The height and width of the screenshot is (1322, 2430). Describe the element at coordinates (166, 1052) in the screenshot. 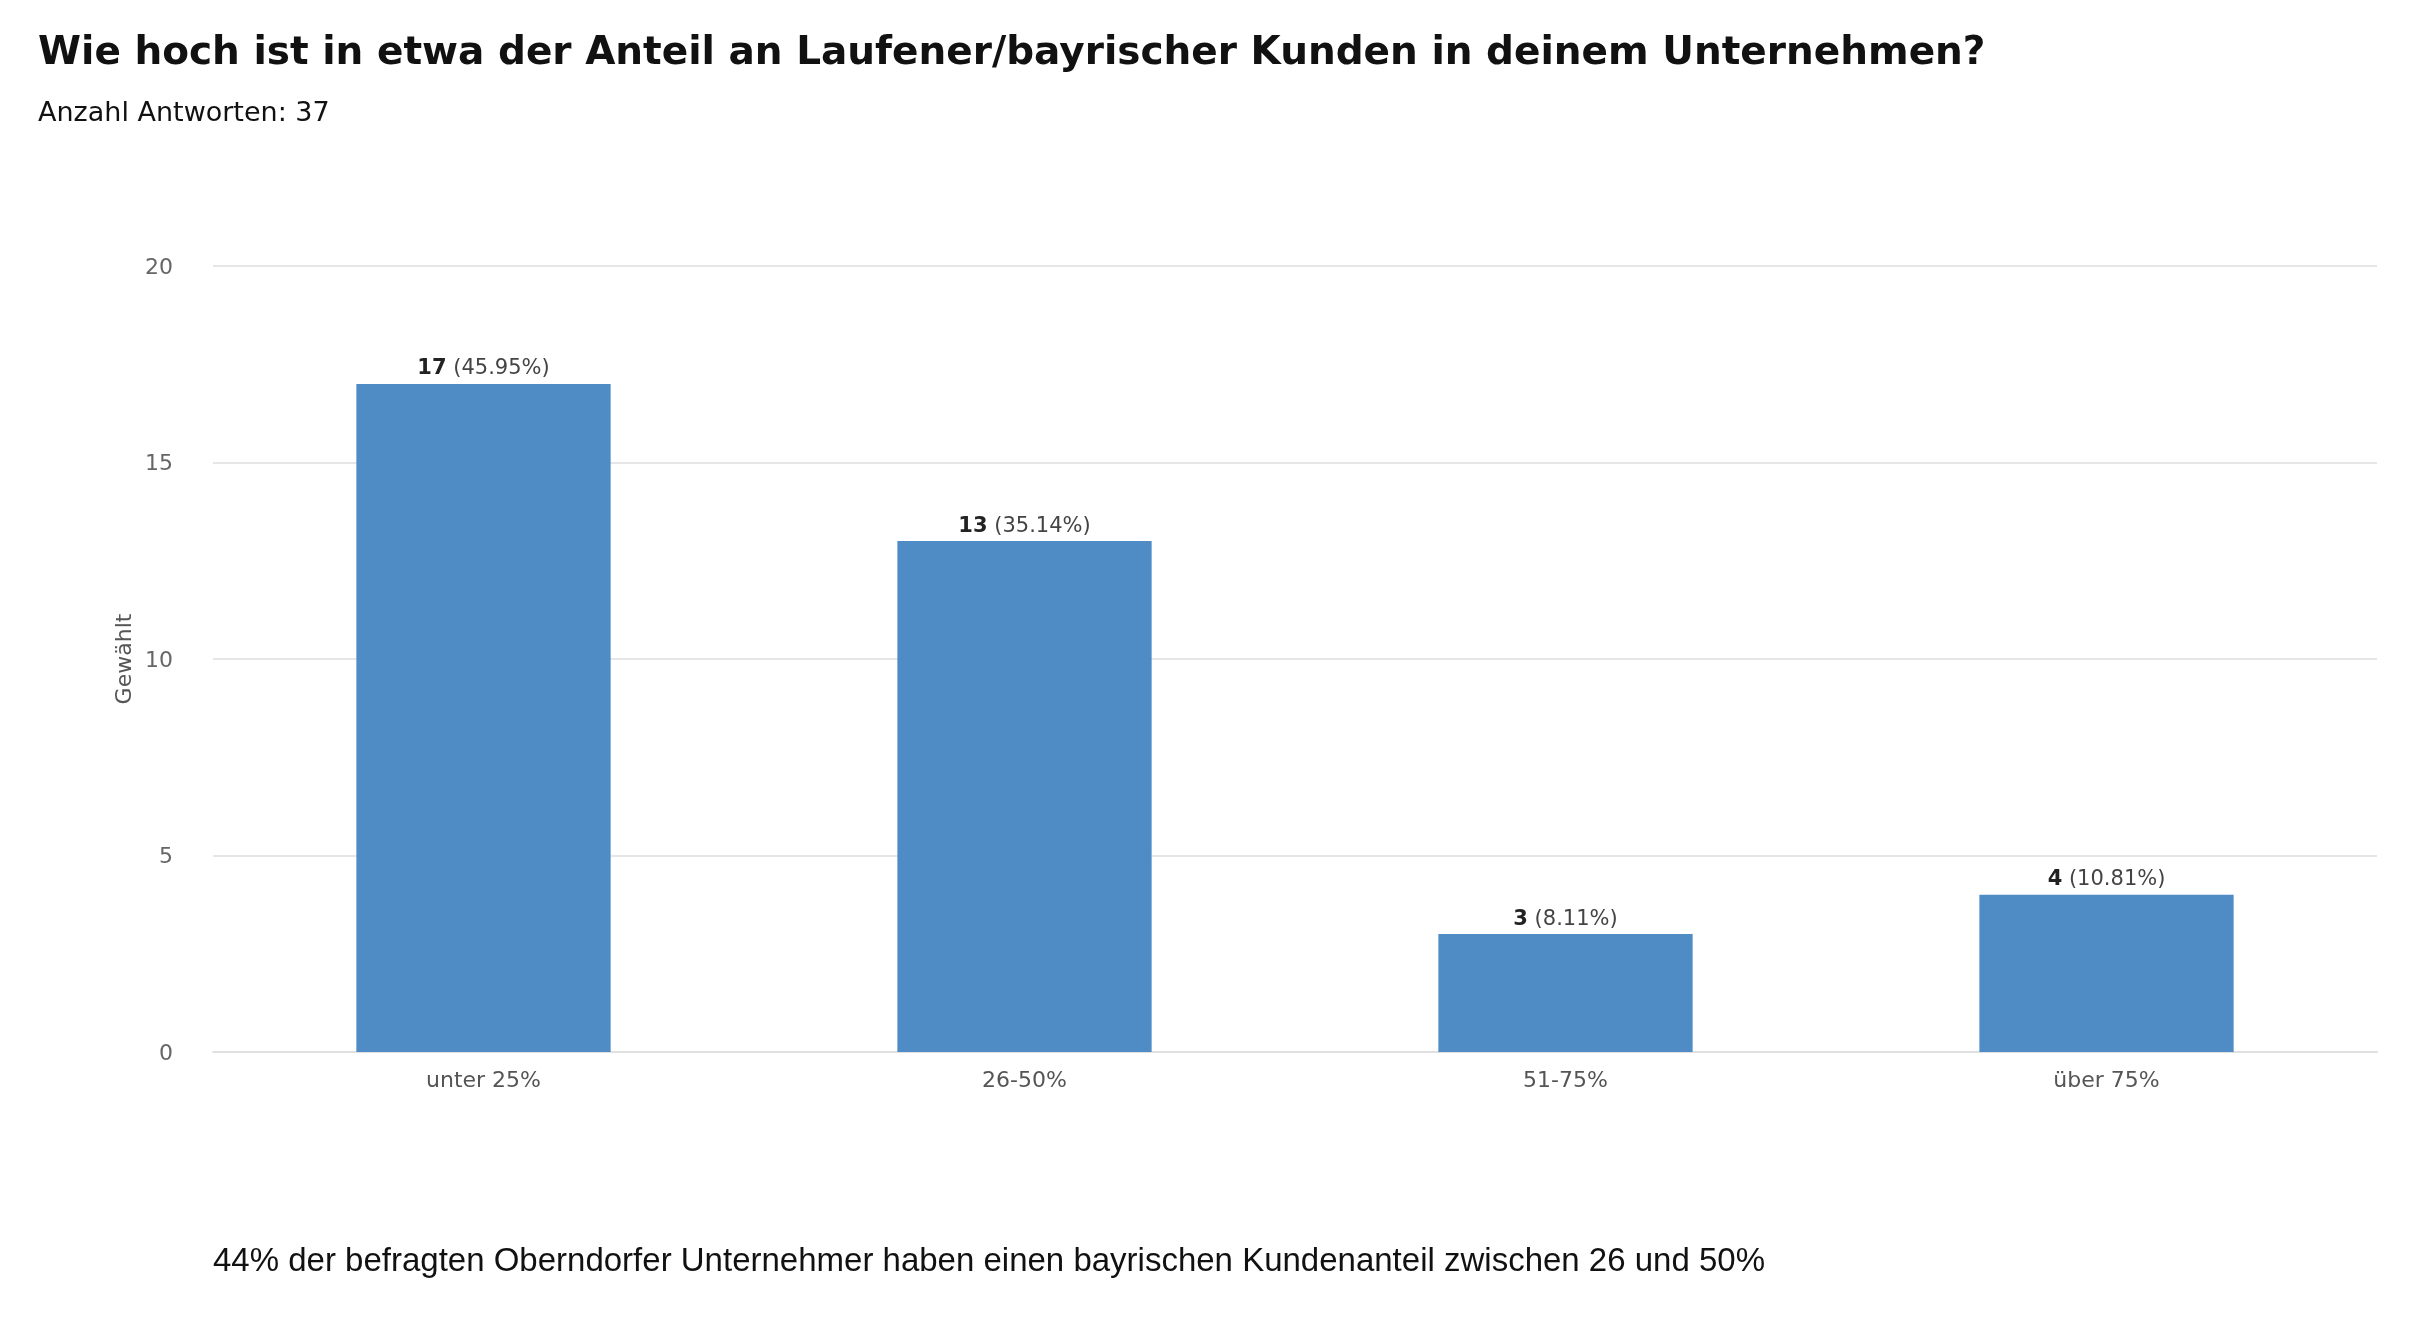

I see `y-tick-label: 0` at that location.